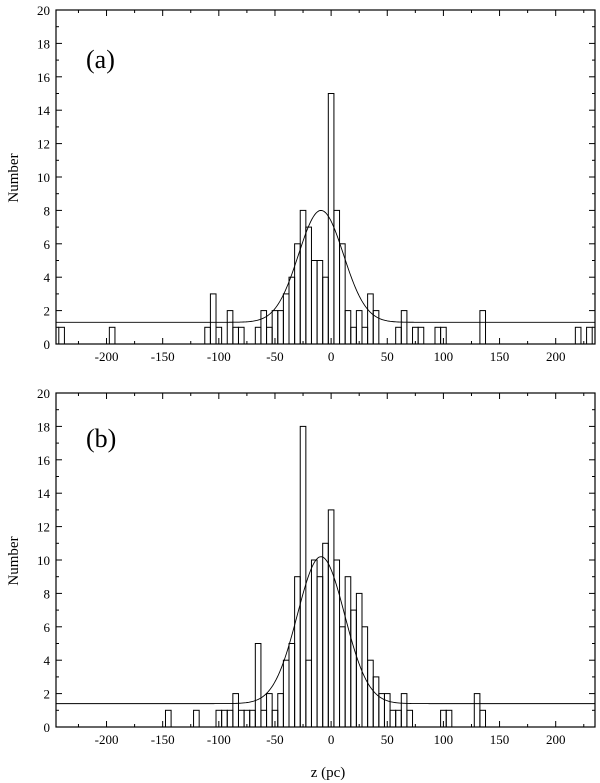  What do you see at coordinates (328, 773) in the screenshot?
I see `x-axis-label: z (pc)` at bounding box center [328, 773].